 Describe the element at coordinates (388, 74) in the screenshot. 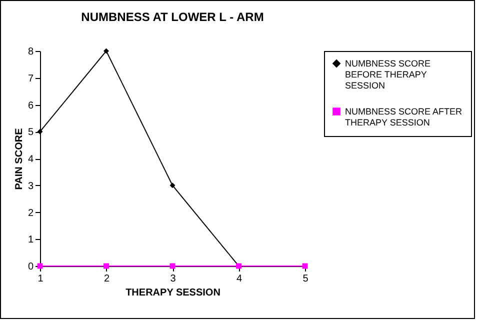

I see `legend-label: NUMBNESS SCORE BEFORE THERAPY SESSION` at that location.